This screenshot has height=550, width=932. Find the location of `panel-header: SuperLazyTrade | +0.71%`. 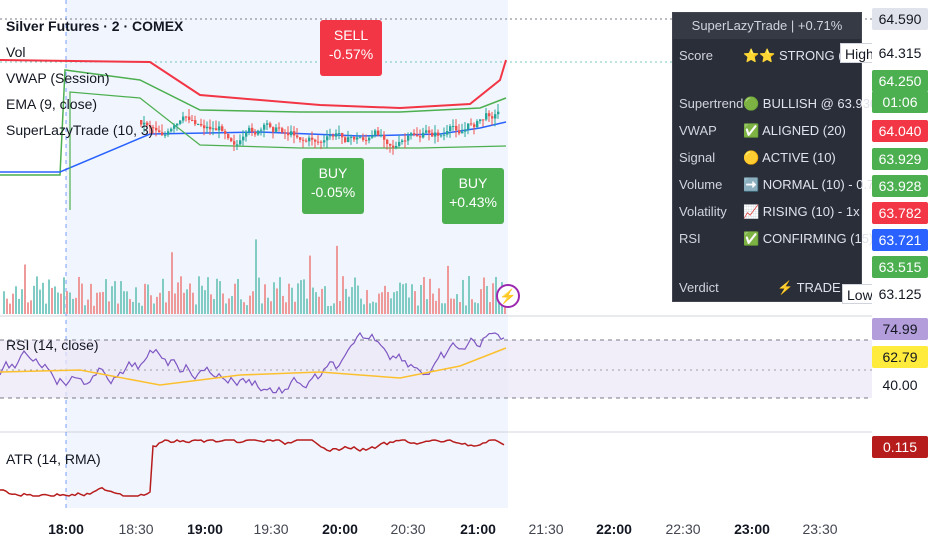

panel-header: SuperLazyTrade | +0.71% is located at coordinates (767, 26).